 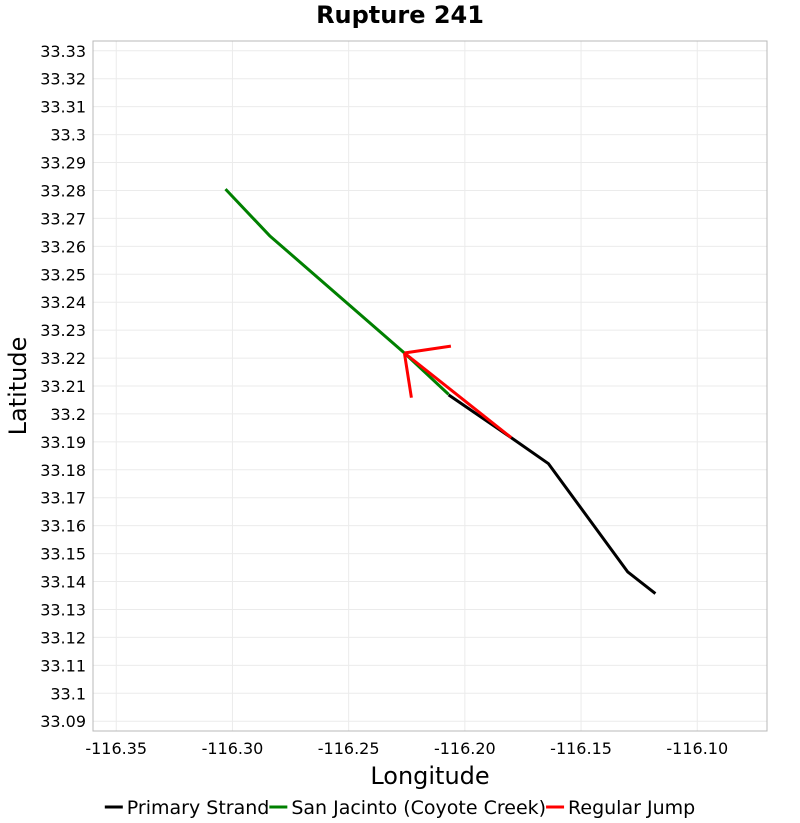 What do you see at coordinates (63, 637) in the screenshot?
I see `y-tick-label: 33.12` at bounding box center [63, 637].